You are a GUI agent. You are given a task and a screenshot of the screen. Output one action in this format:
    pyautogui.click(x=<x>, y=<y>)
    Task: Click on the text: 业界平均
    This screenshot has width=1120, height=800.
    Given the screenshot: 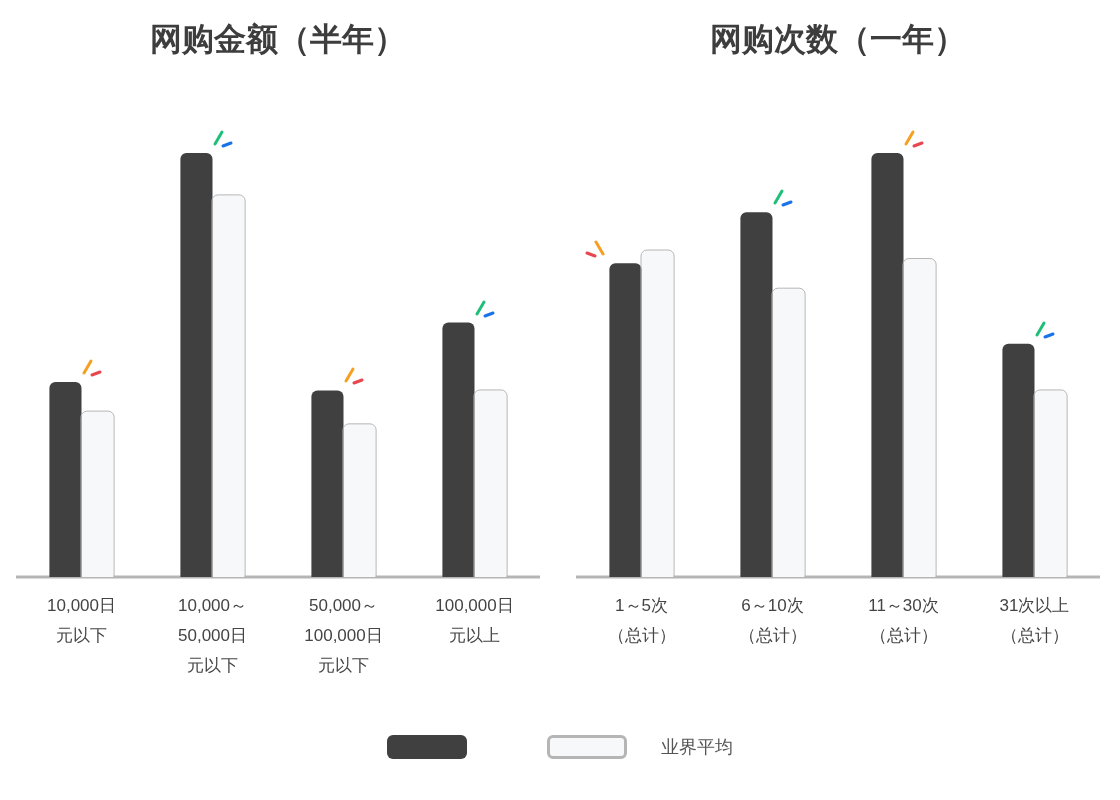 What is the action you would take?
    pyautogui.click(x=697, y=747)
    